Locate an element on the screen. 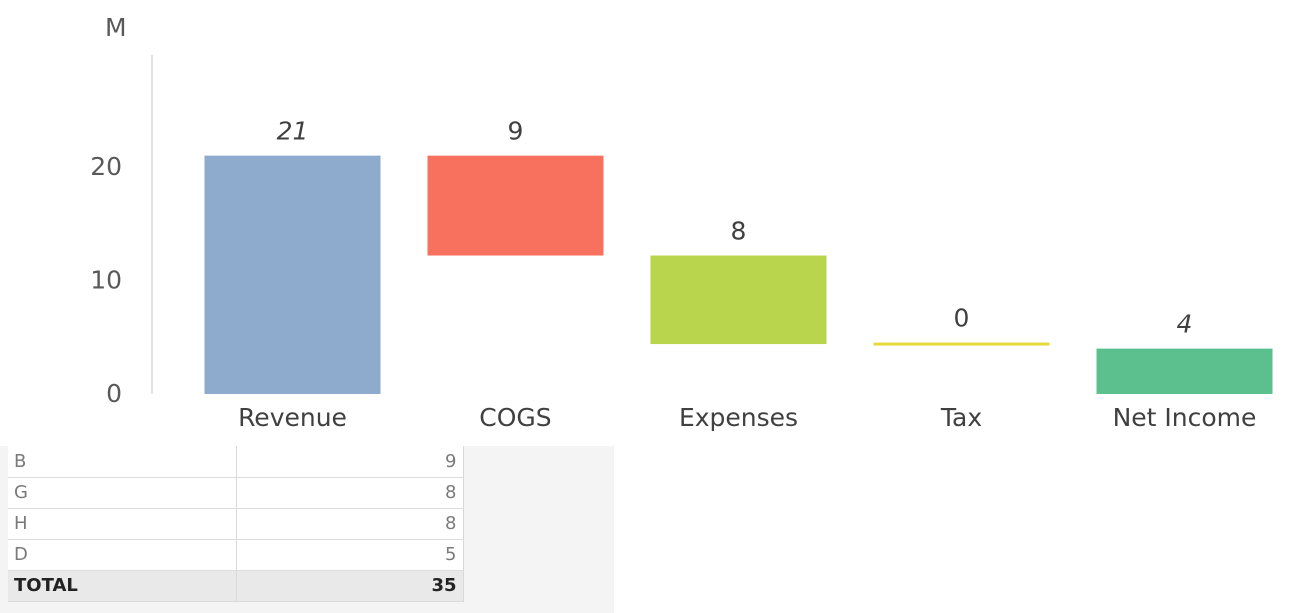  data-label: 0 is located at coordinates (962, 318).